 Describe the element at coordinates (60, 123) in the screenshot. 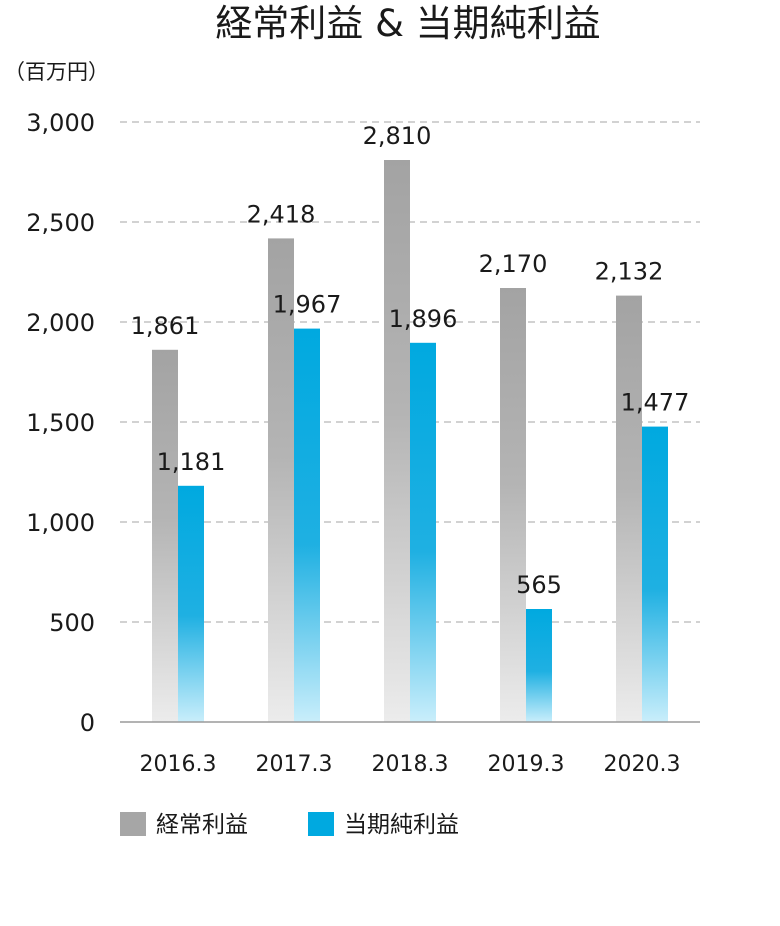

I see `y-tick-label: 3,000` at that location.